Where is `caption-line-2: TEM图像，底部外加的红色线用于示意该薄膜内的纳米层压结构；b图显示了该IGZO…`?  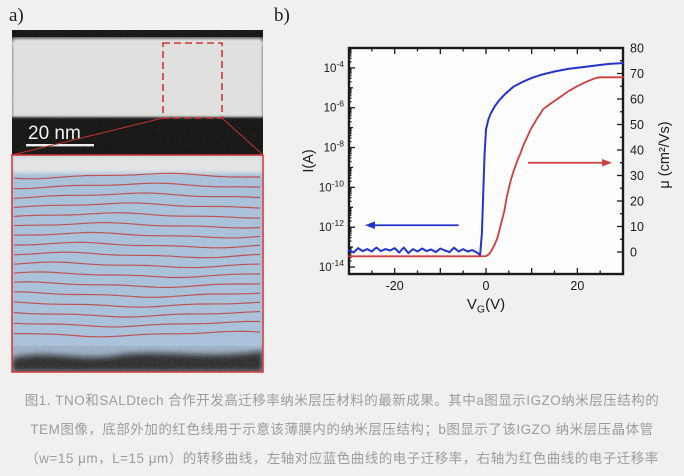
caption-line-2: TEM图像，底部外加的红色线用于示意该薄膜内的纳米层压结构；b图显示了该IGZO… is located at coordinates (342, 429).